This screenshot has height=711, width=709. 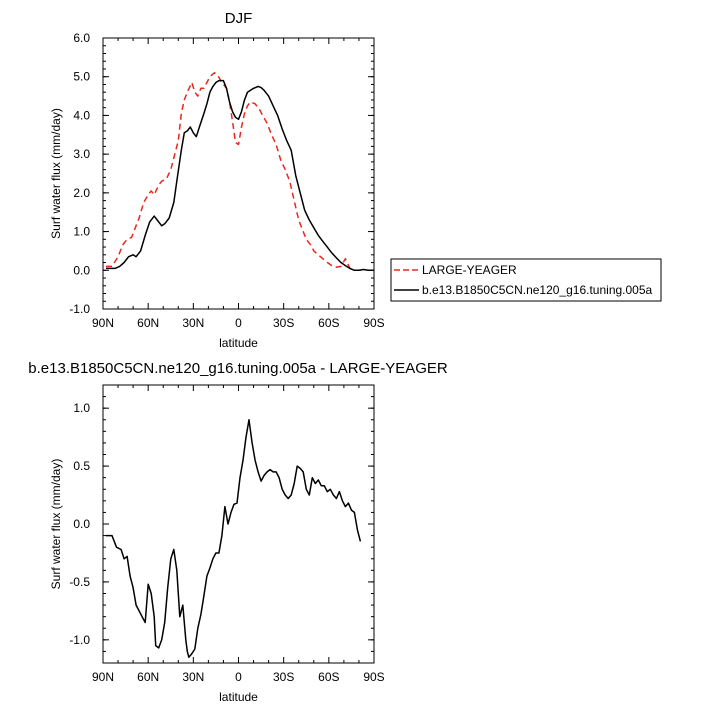 What do you see at coordinates (81, 115) in the screenshot?
I see `y-tick-label: 4.0` at bounding box center [81, 115].